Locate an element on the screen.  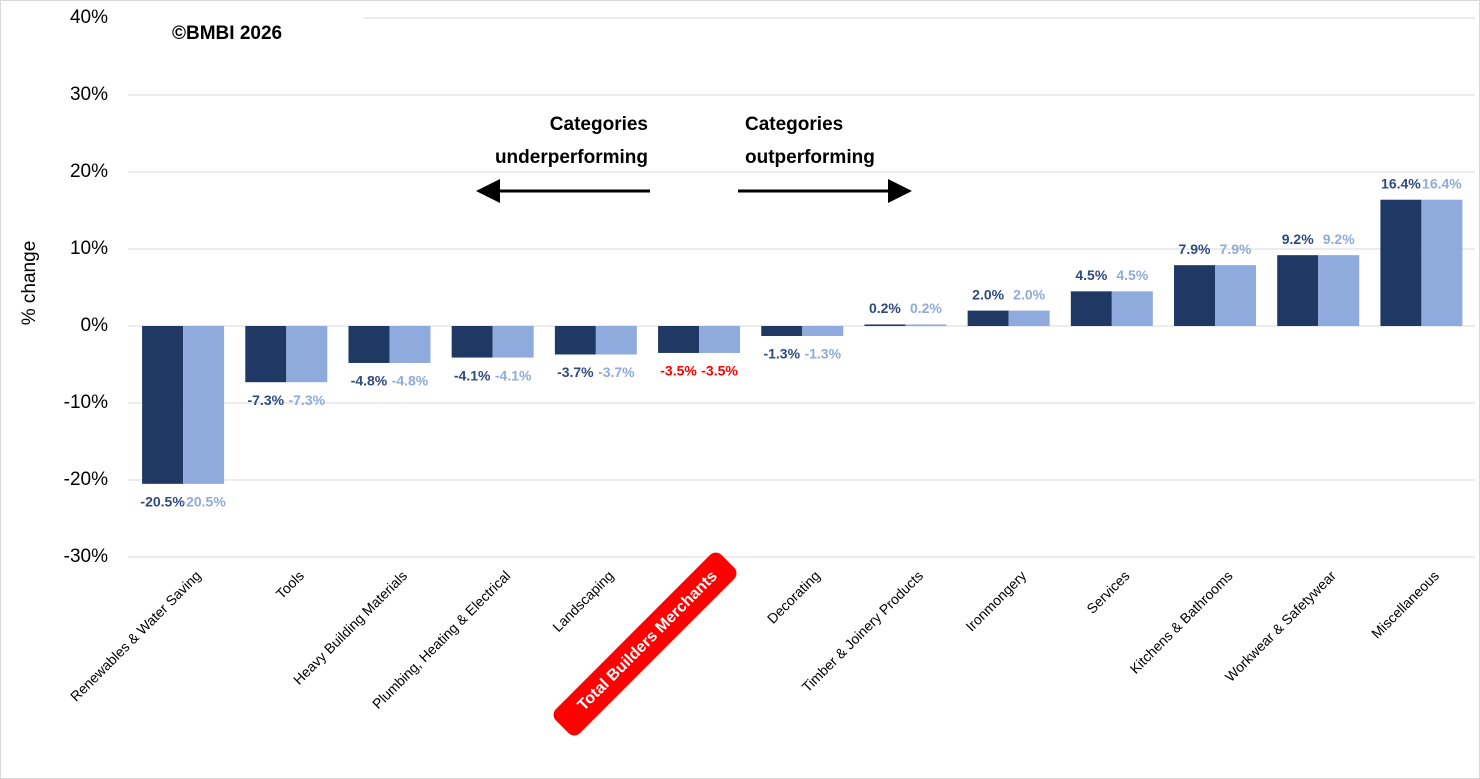
y-tick-label: -30% is located at coordinates (86, 556).